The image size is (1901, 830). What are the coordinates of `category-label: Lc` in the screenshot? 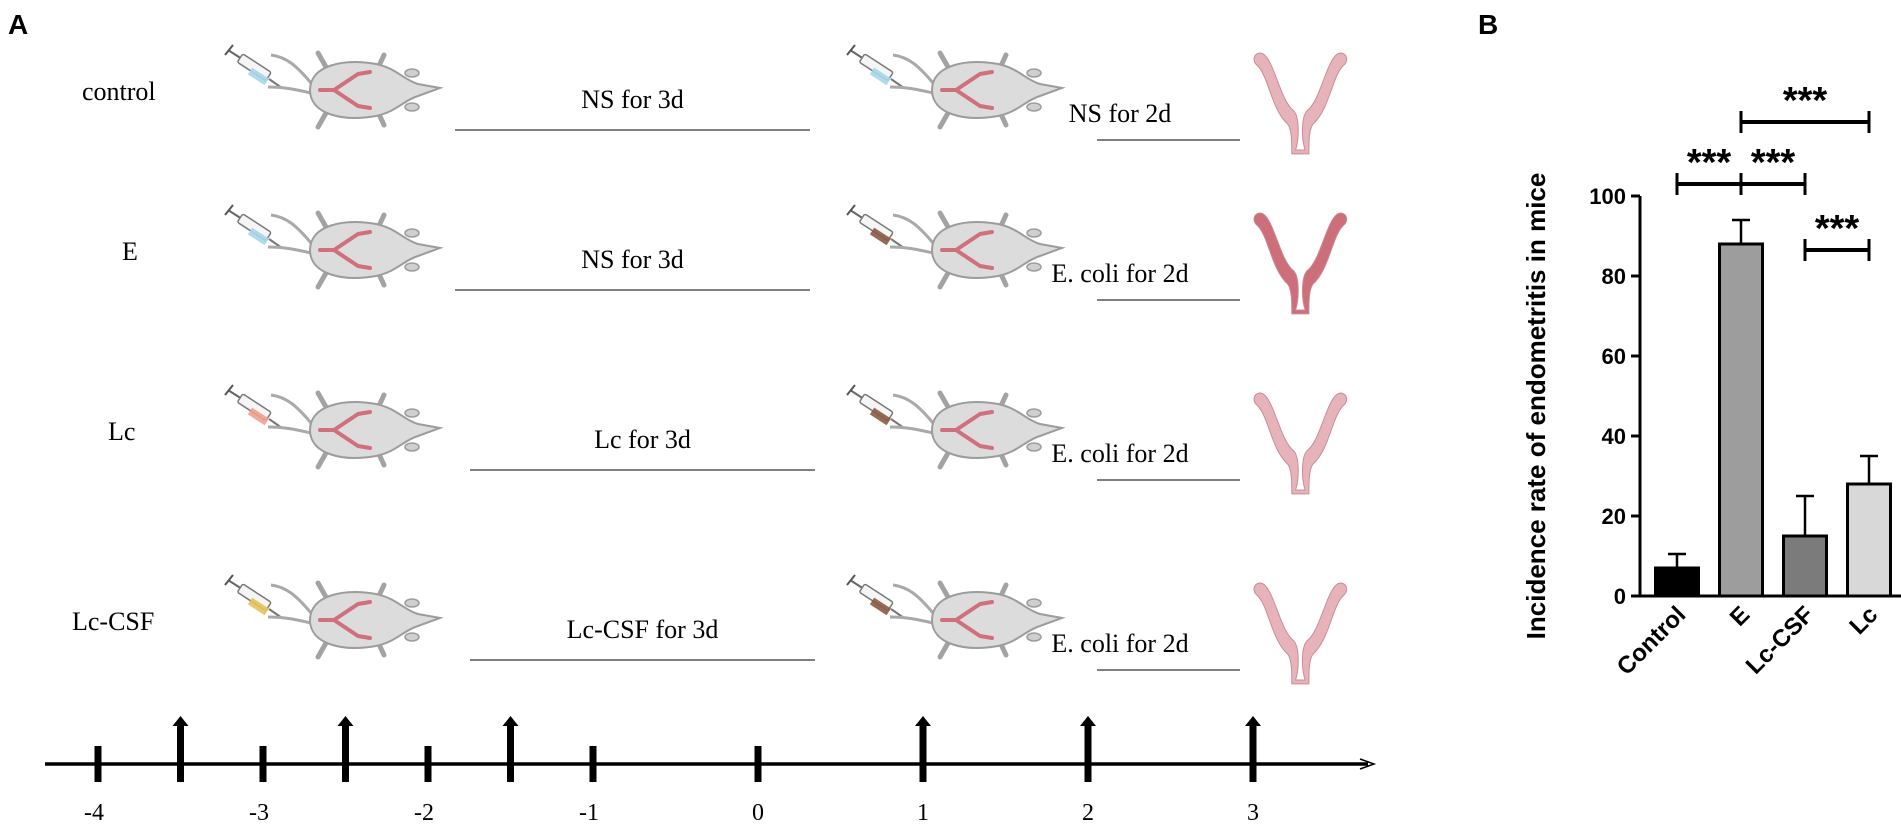 It's located at (1863, 620).